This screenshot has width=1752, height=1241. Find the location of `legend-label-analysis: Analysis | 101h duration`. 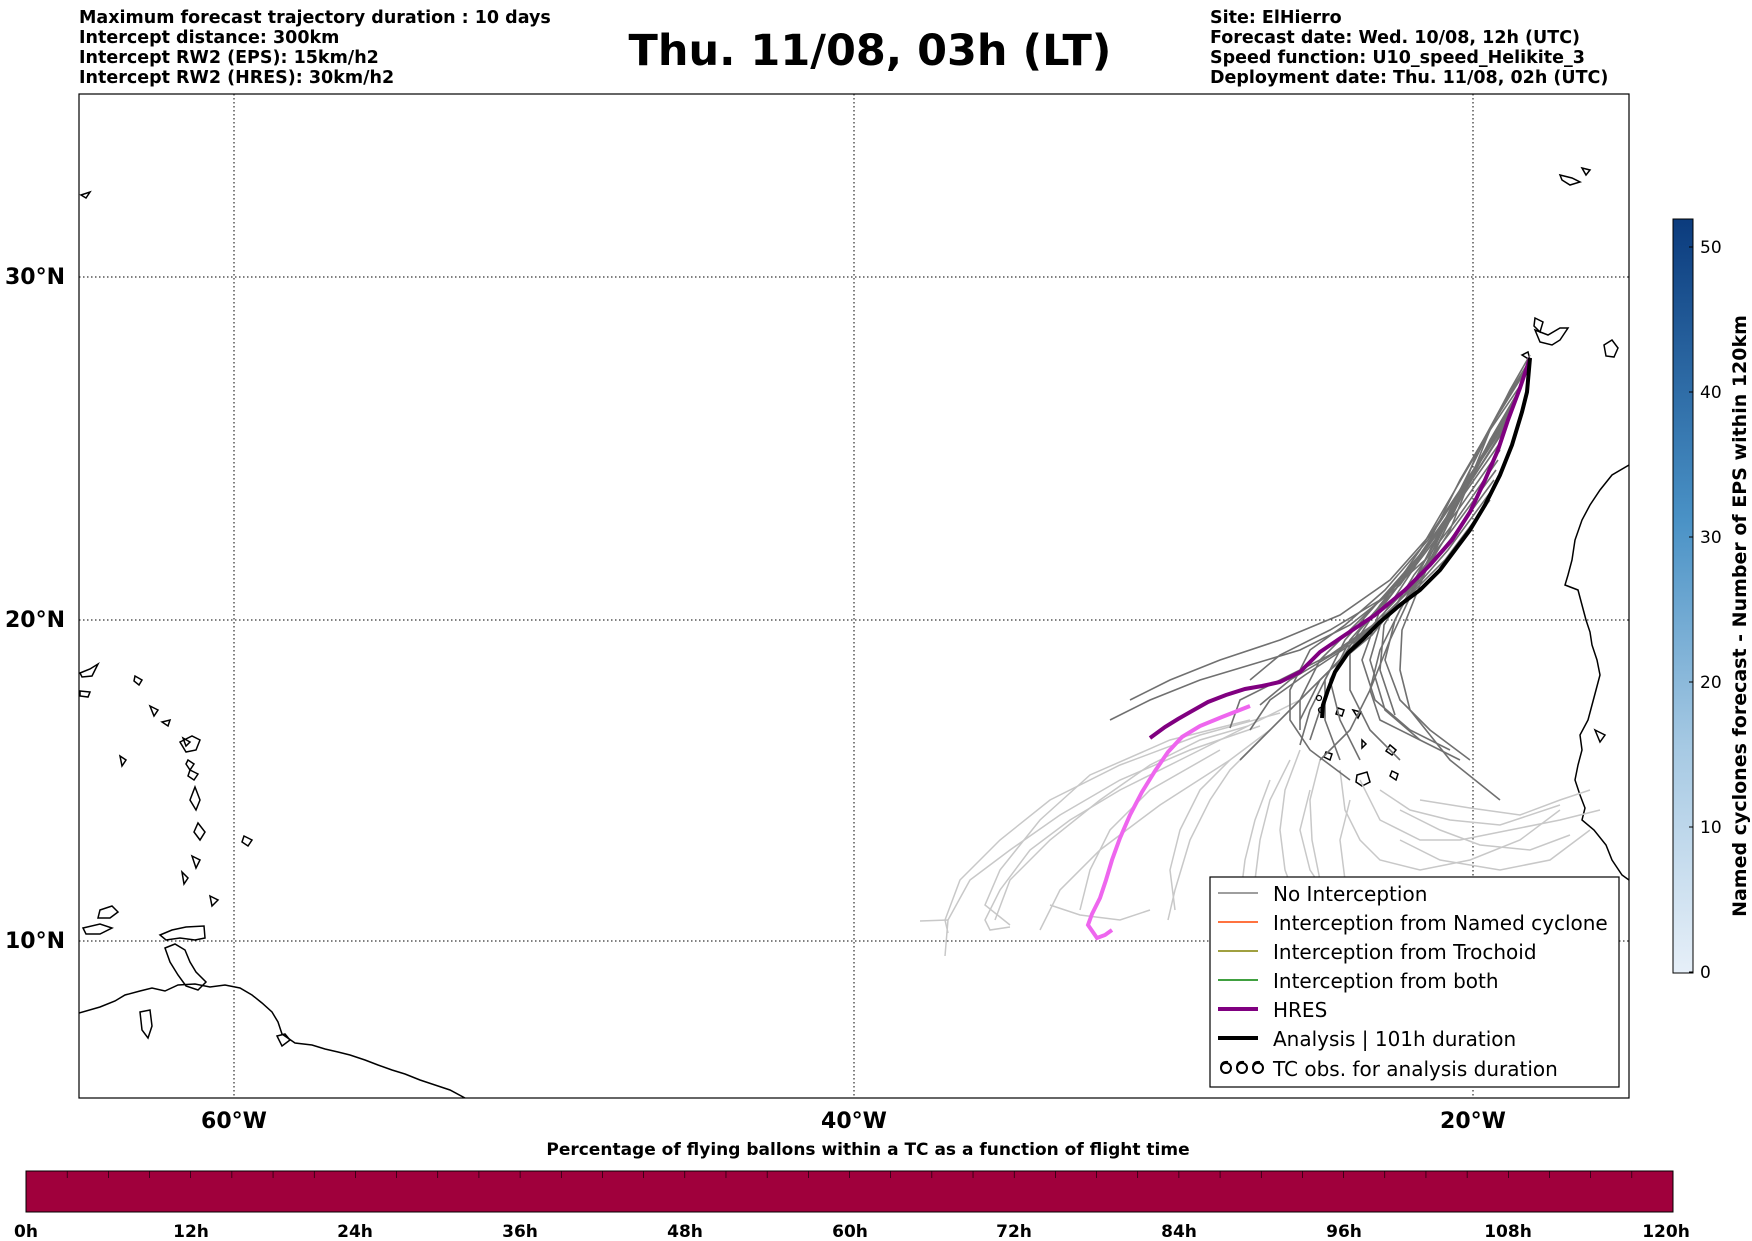

legend-label-analysis: Analysis | 101h duration is located at coordinates (1394, 1039).